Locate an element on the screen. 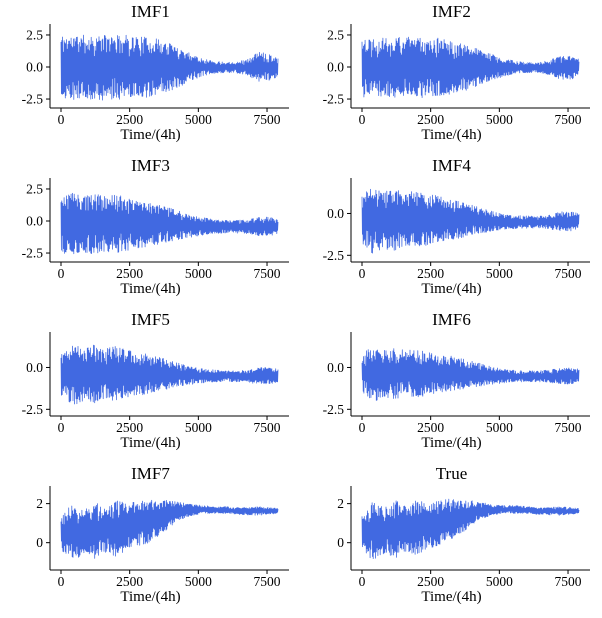 This screenshot has height=618, width=602. subplot-imf5: IMF5 0.0 -2.5 0 2500 5000 7500 Time/(4h) is located at coordinates (150, 387).